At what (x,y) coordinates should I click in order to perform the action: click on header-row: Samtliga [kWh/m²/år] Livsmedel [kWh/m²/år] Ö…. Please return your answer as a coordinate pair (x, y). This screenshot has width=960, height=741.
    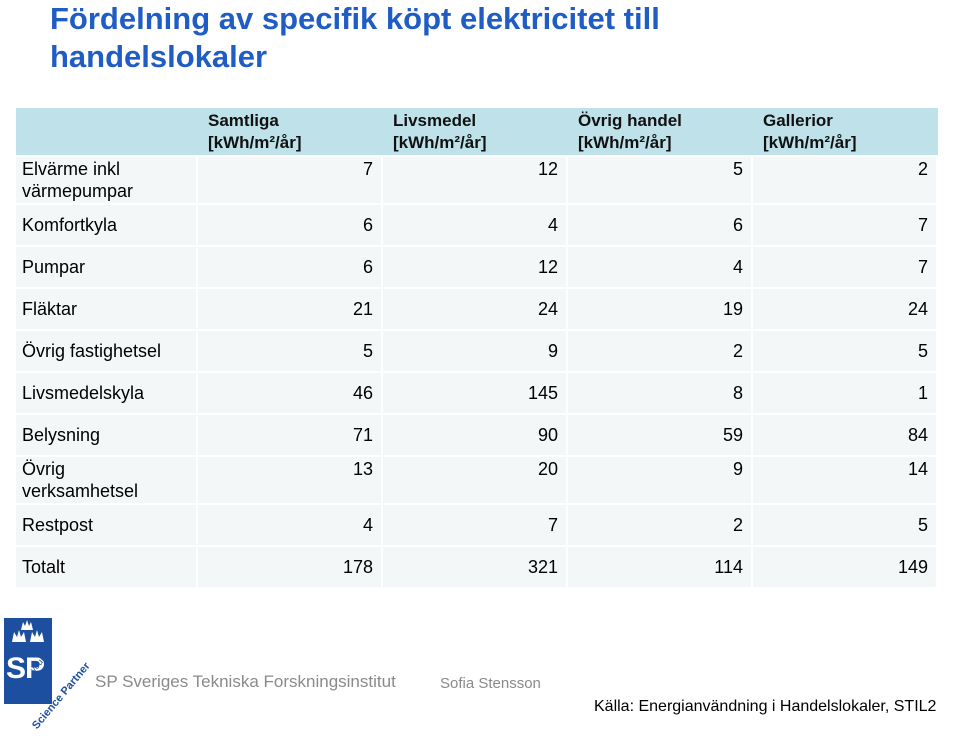
    Looking at the image, I should click on (477, 131).